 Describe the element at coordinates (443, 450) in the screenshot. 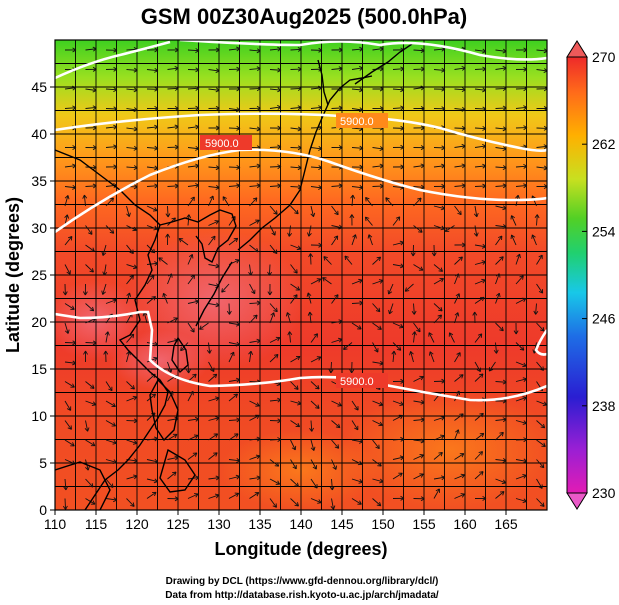

I see `orange-patch-shading` at that location.